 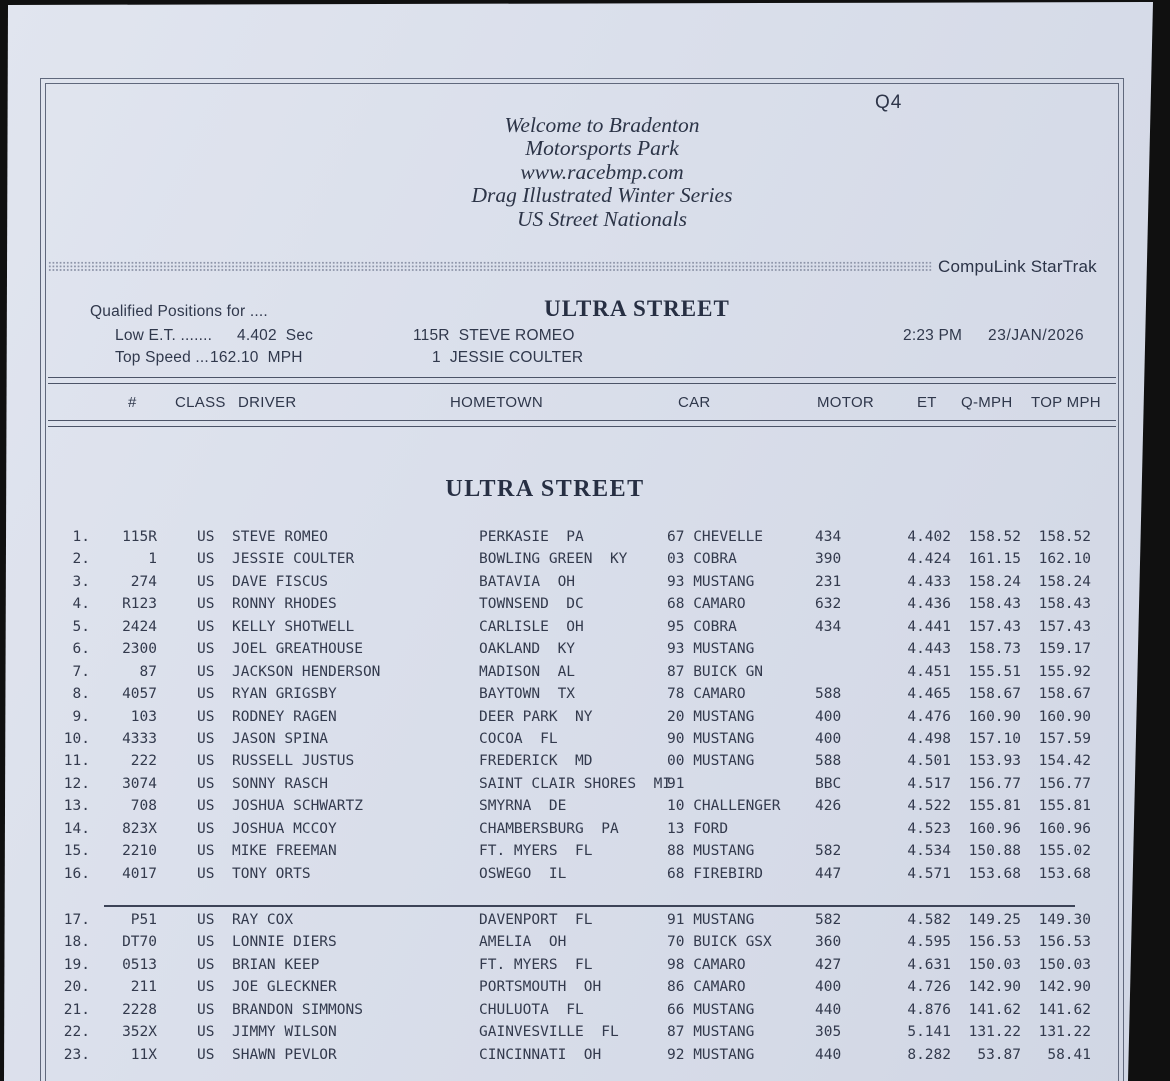 I want to click on cell-et: 4.402, so click(x=929, y=537).